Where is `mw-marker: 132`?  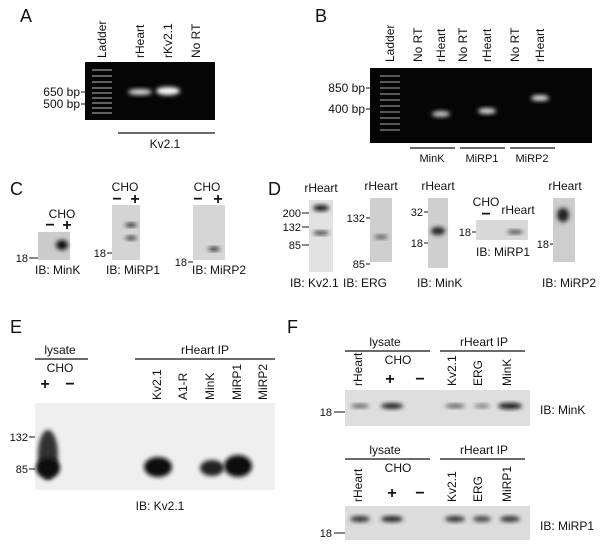
mw-marker: 132 is located at coordinates (292, 228).